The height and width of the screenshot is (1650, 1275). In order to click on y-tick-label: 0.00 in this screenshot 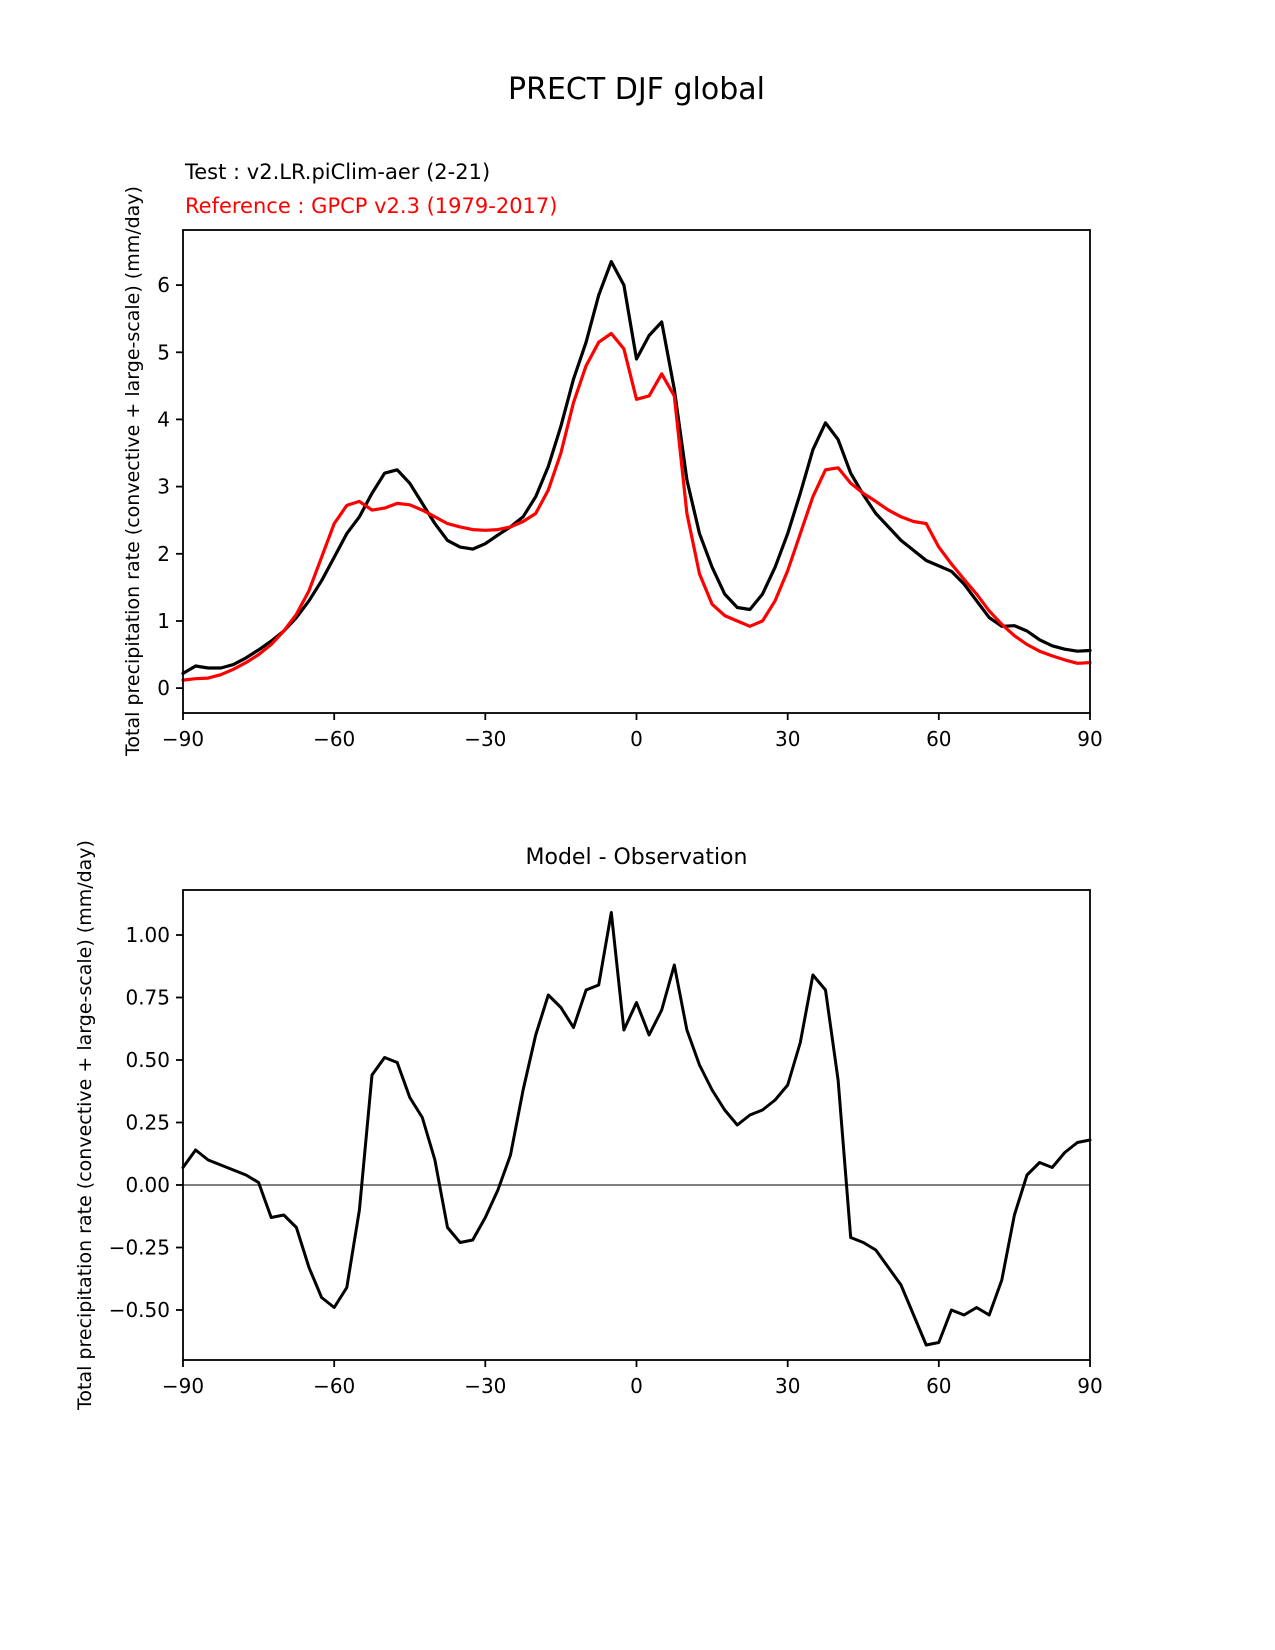, I will do `click(147, 1185)`.